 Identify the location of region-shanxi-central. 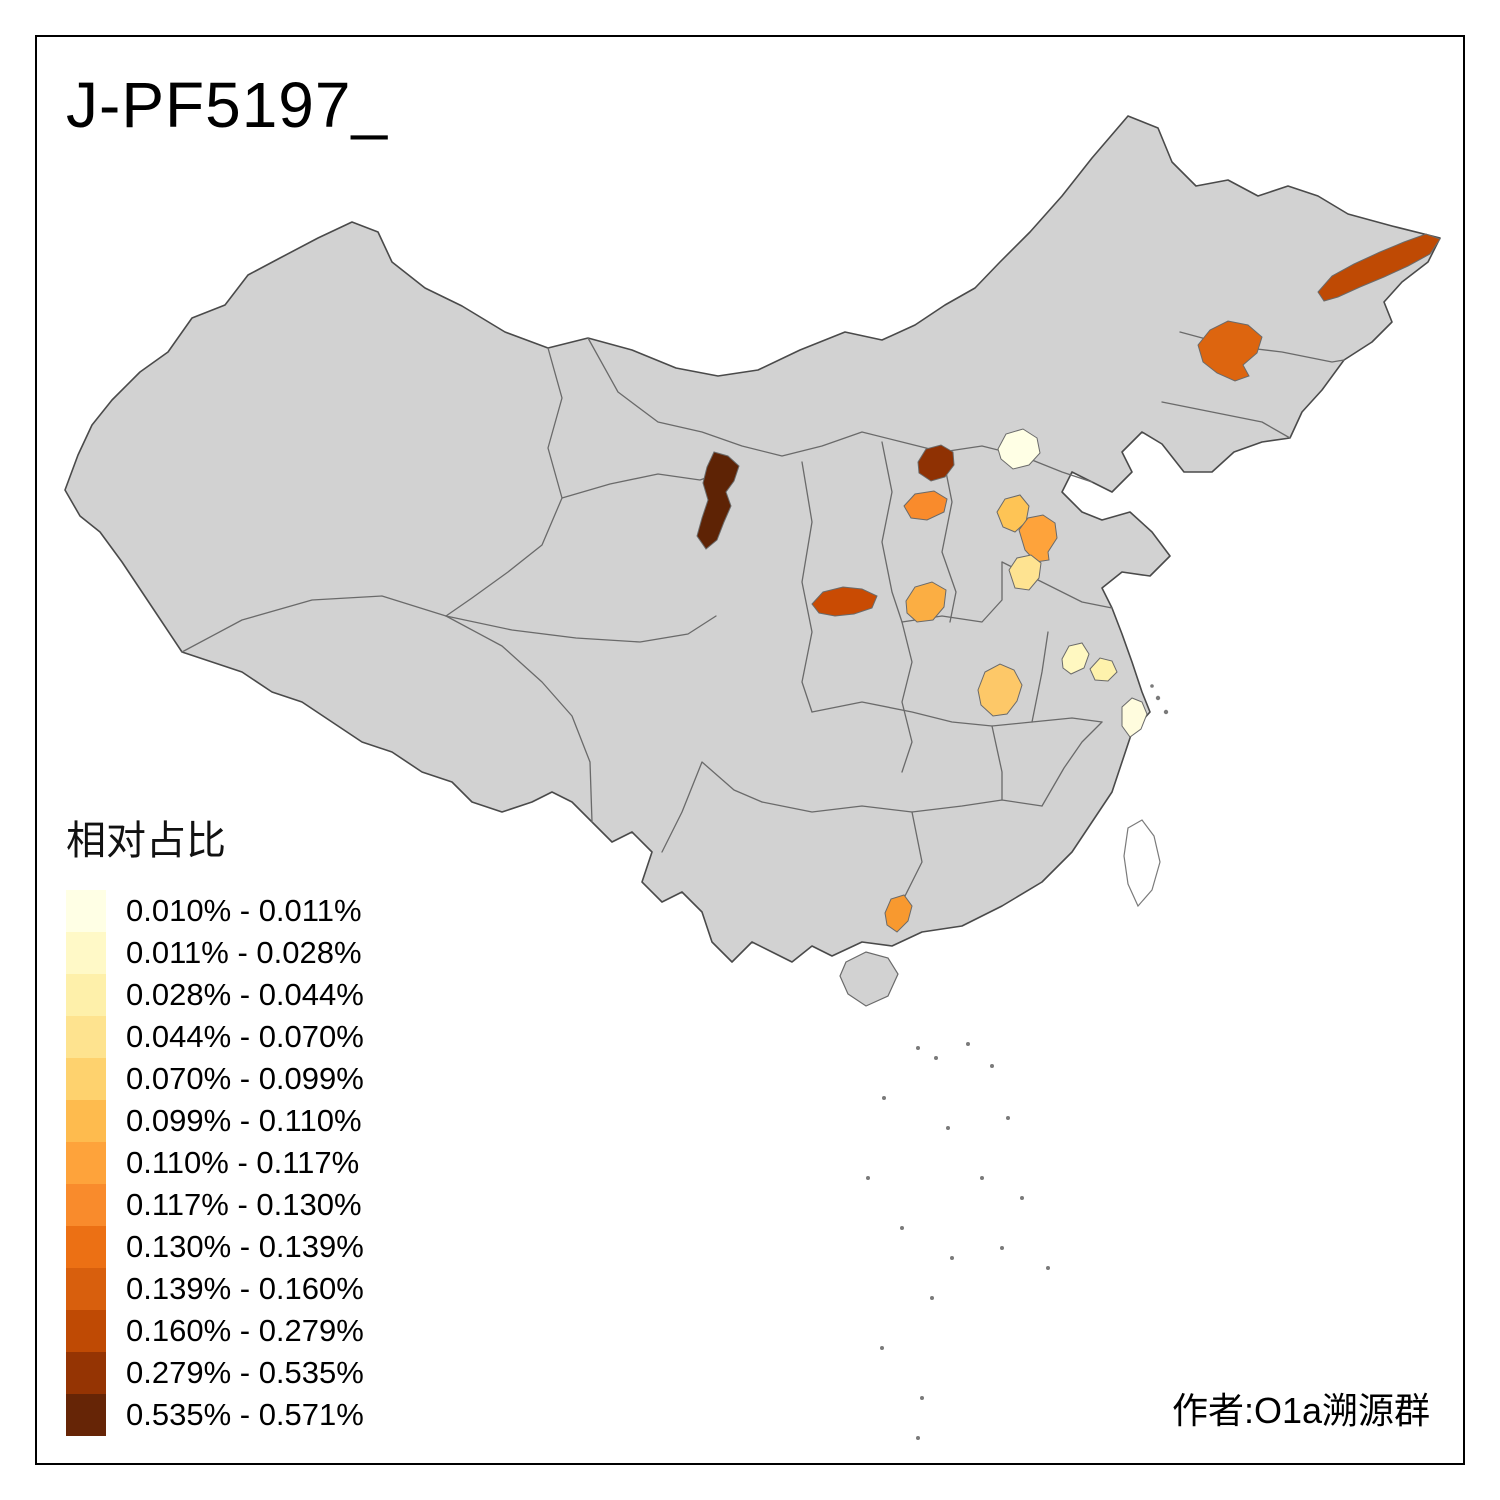
(925, 505).